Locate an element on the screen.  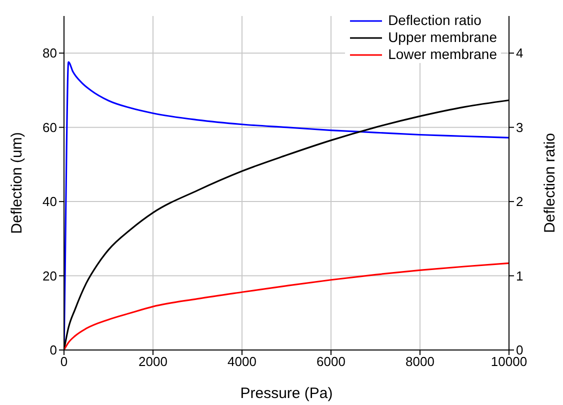
y-tick-label: 20 is located at coordinates (49, 276).